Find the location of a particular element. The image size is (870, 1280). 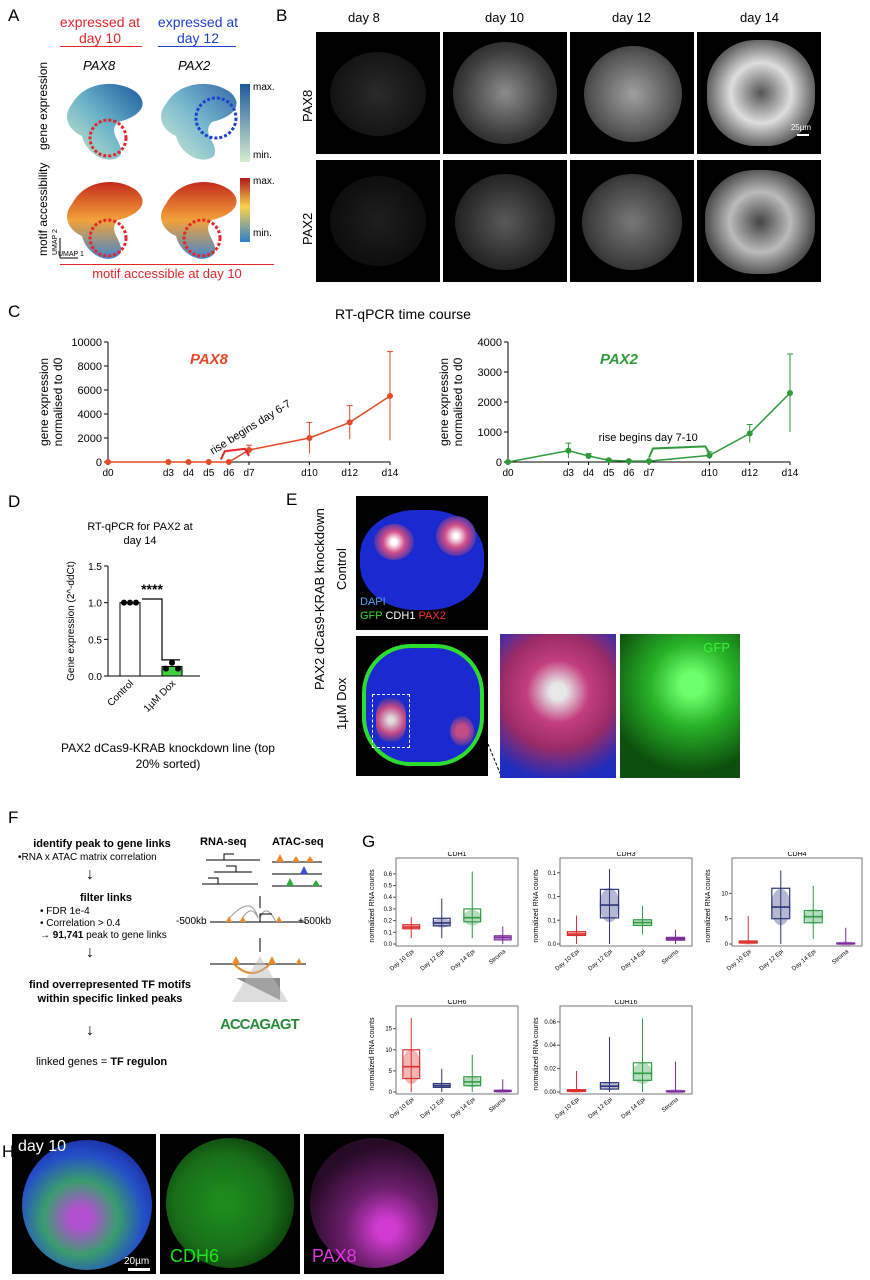

f-arrow2: ↓ is located at coordinates (90, 952).